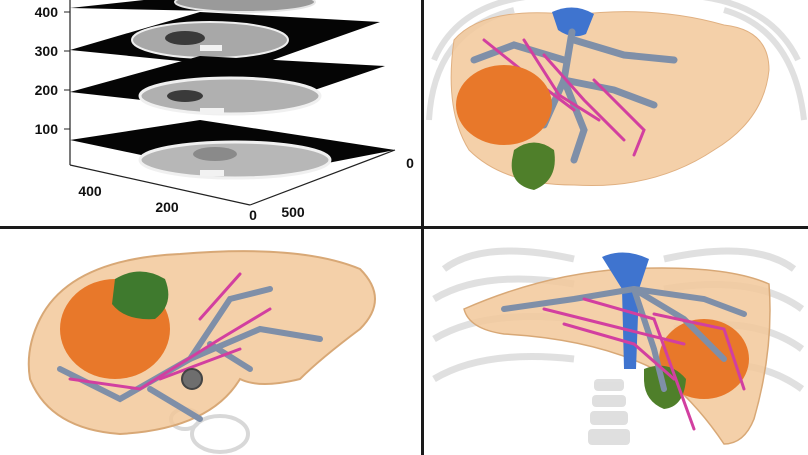  What do you see at coordinates (90, 191) in the screenshot?
I see `y-tick-label: 400` at bounding box center [90, 191].